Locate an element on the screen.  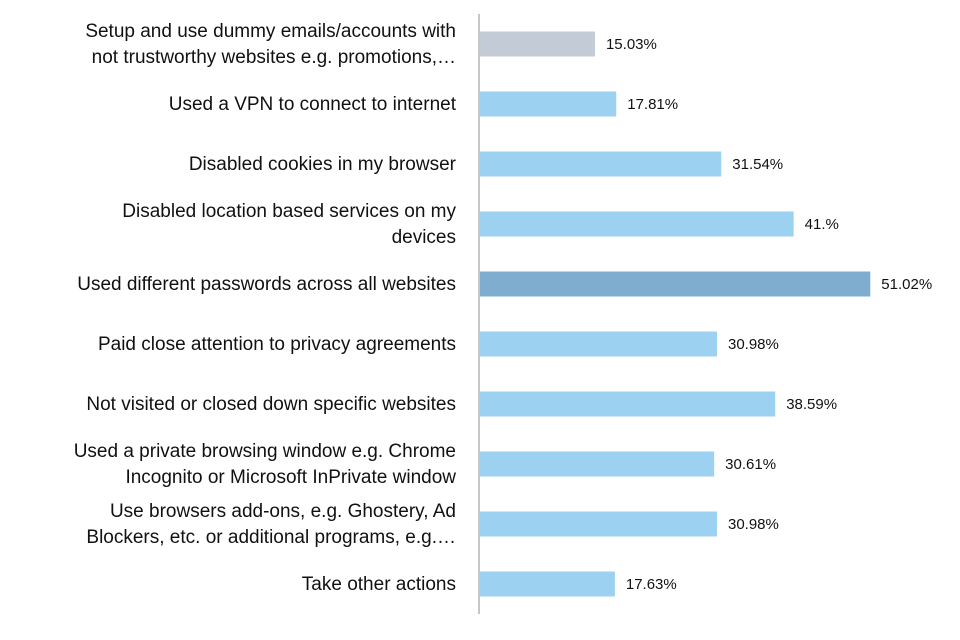
value-label-9: 17.63% is located at coordinates (651, 584).